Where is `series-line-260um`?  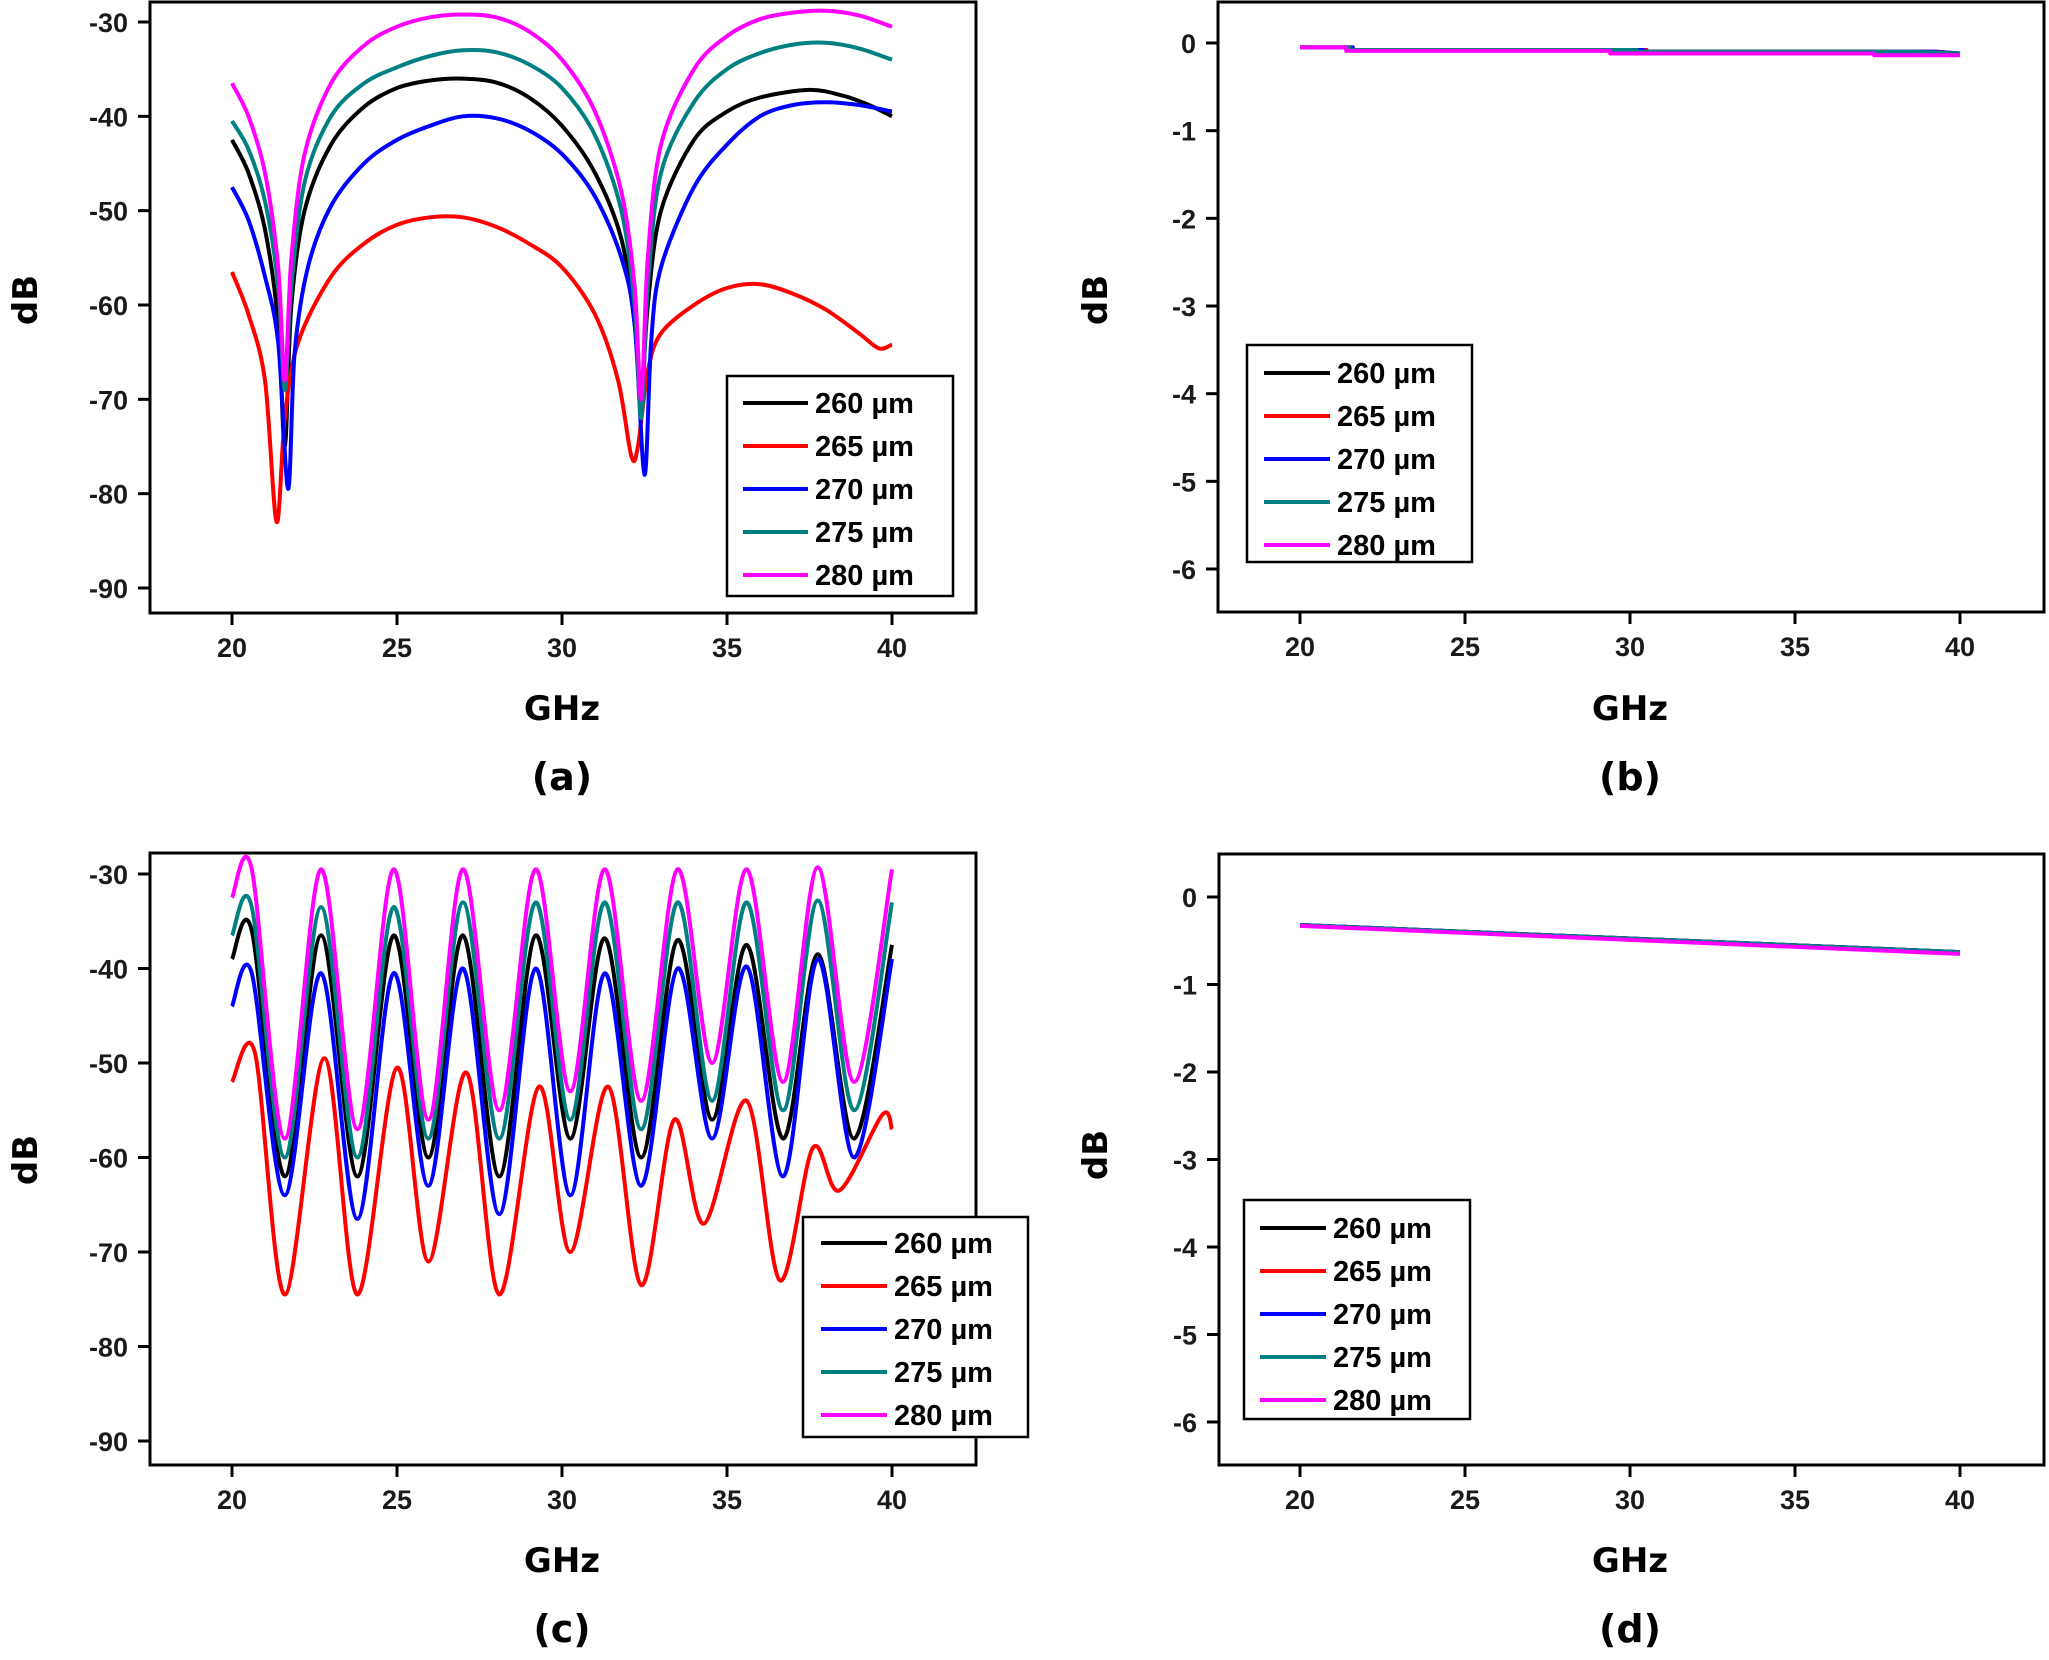 series-line-260um is located at coordinates (562, 1048).